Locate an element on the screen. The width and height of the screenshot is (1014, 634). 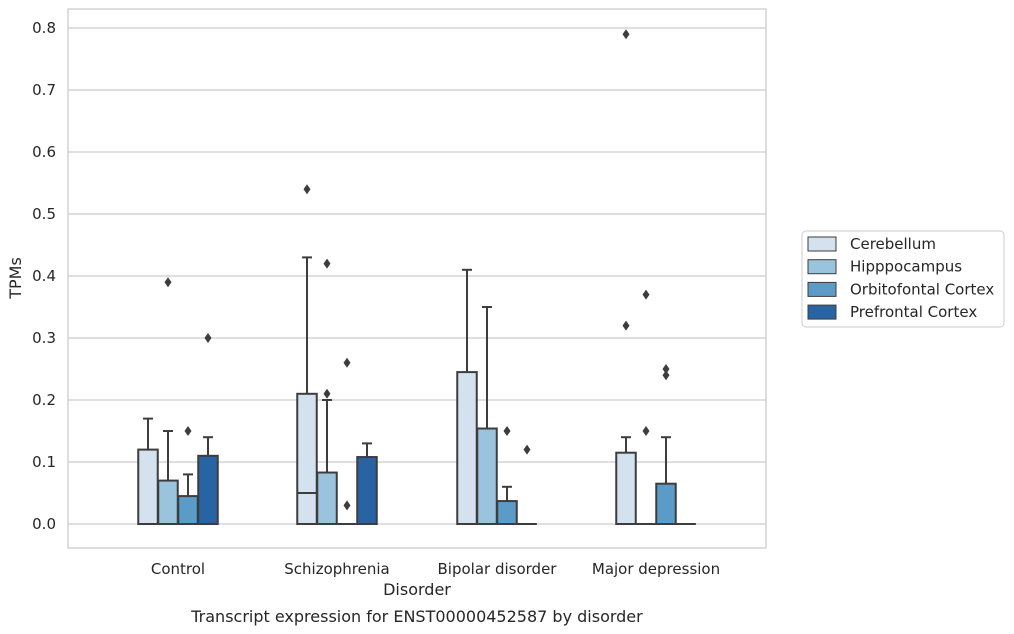
x-tick-label: Bipolar disorder is located at coordinates (498, 569).